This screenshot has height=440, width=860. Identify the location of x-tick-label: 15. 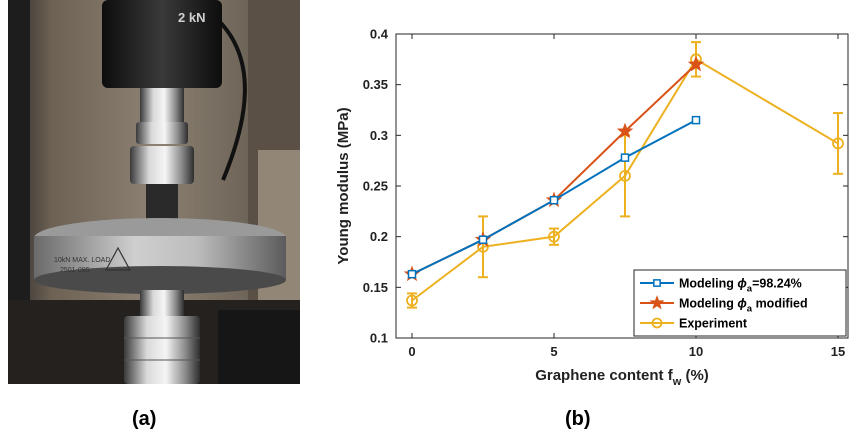
(838, 351).